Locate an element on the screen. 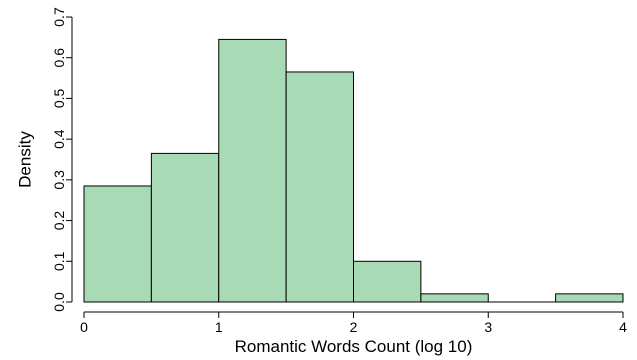 This screenshot has width=637, height=360. x-axis: 0 1 2 3 4 is located at coordinates (353, 323).